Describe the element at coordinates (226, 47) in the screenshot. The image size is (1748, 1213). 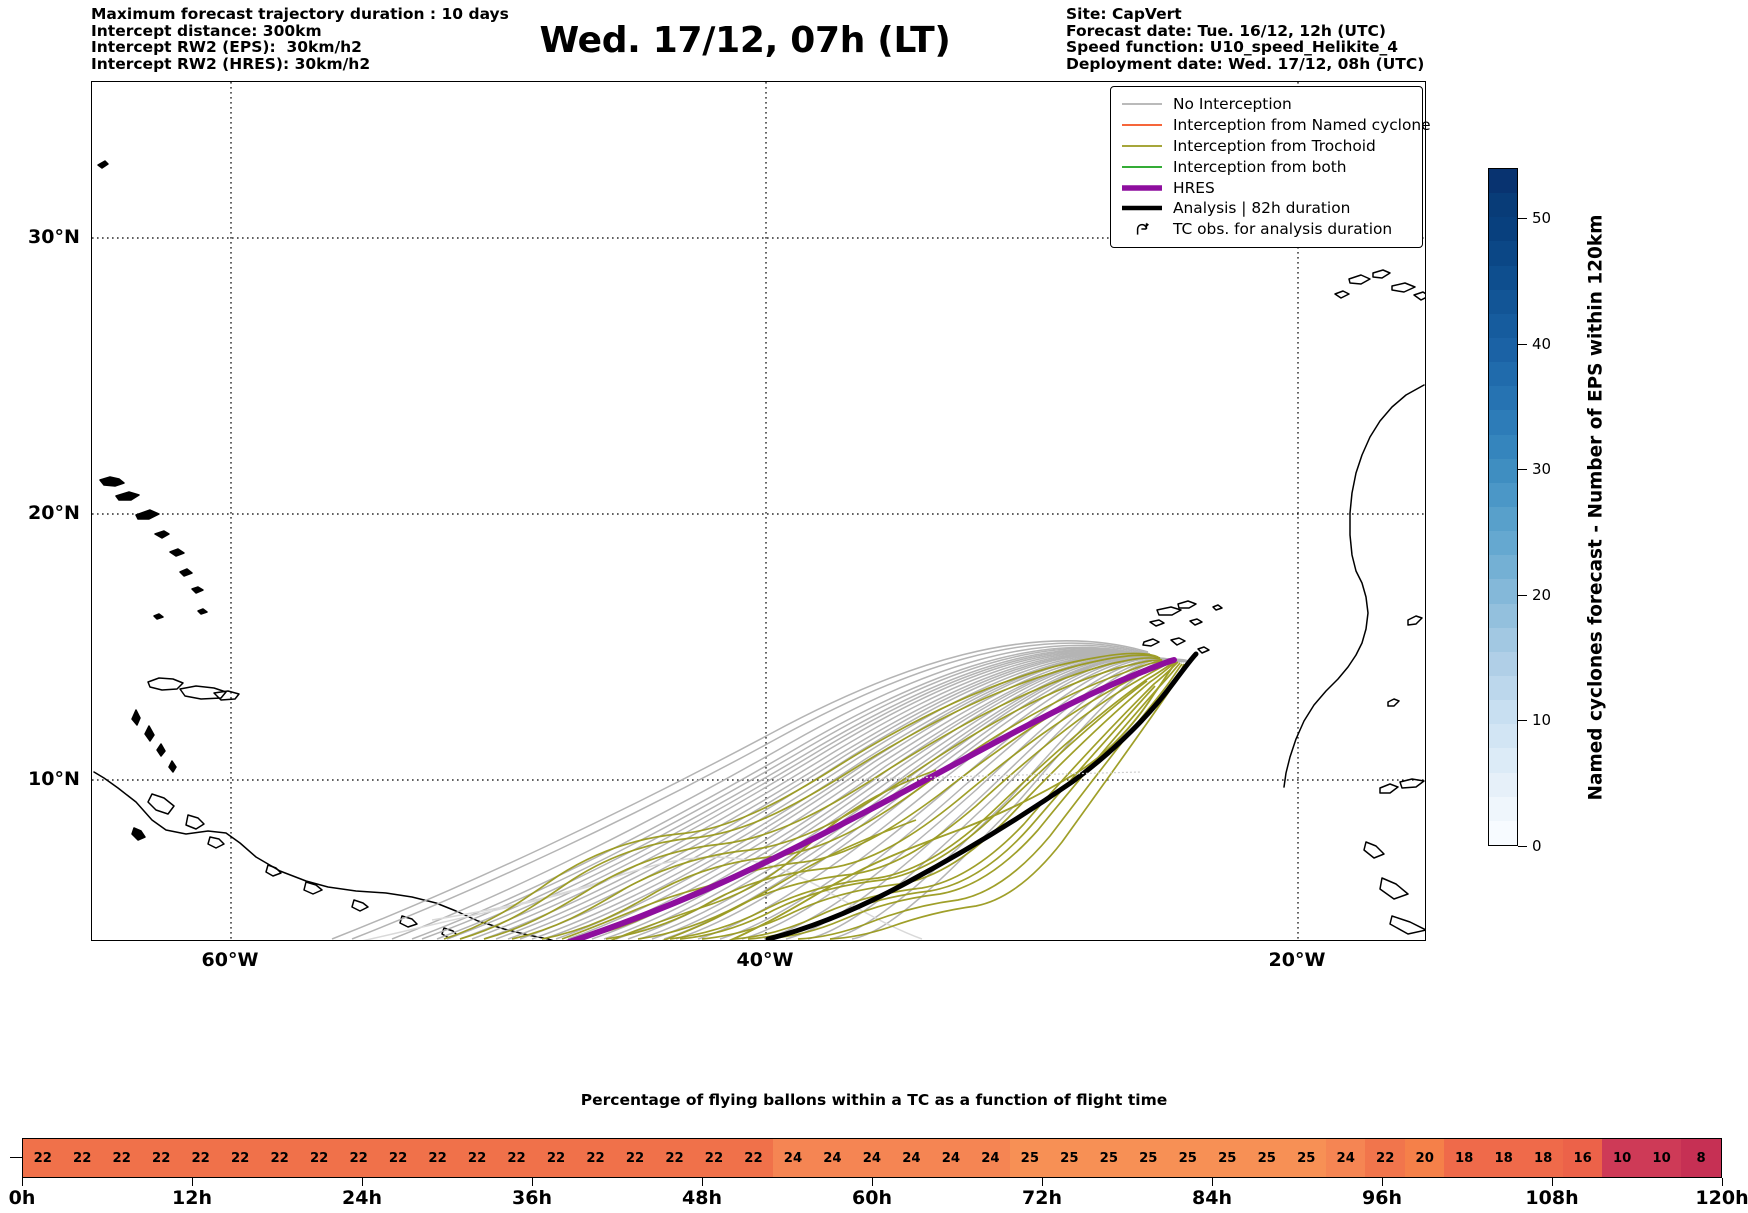
I see `header-line-2: Intercept RW2 (EPS): 30km/h2` at that location.